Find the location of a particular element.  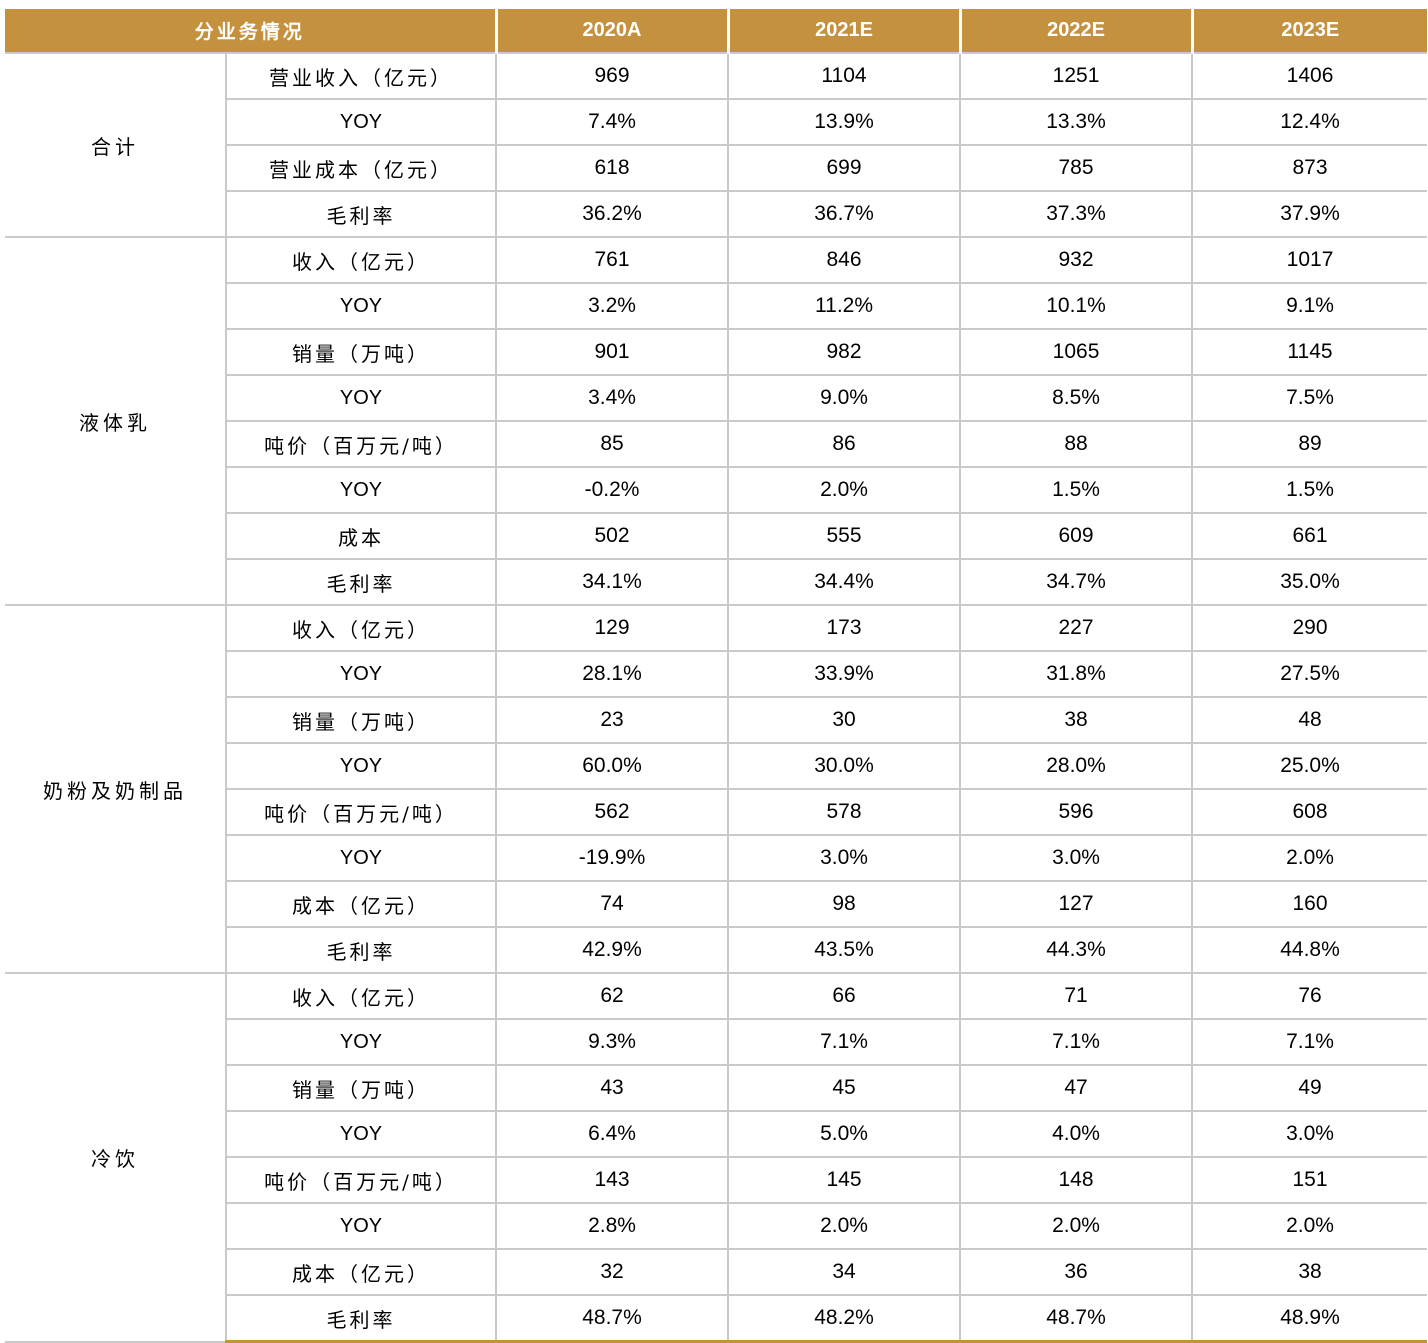

table-row: 合计 营业收入（亿元） 969 1104 1251 1406 is located at coordinates (716, 145).